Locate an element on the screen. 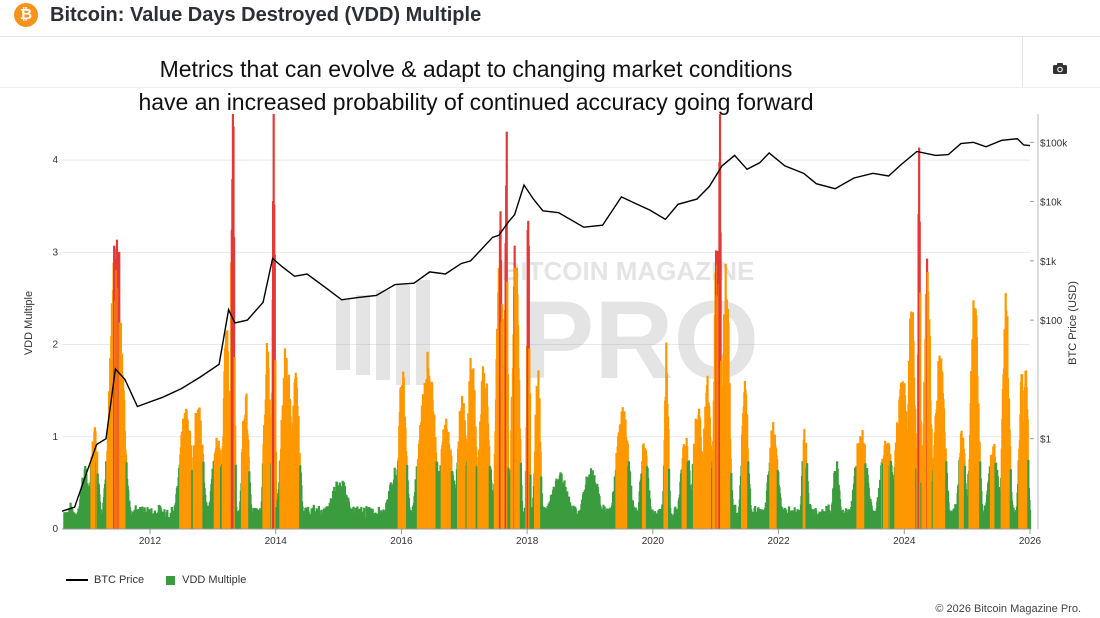 The image size is (1100, 618). x-tick-label: 2014 is located at coordinates (276, 541).